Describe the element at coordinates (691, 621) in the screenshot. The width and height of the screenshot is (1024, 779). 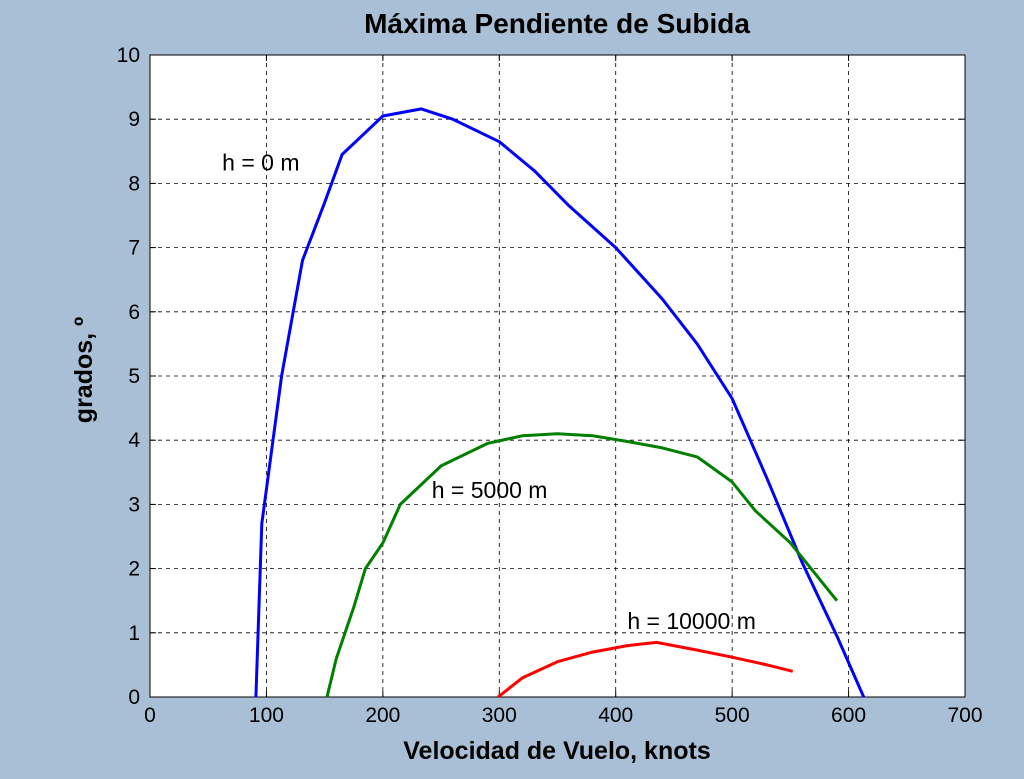
I see `series-annotation: h = 10000 m` at that location.